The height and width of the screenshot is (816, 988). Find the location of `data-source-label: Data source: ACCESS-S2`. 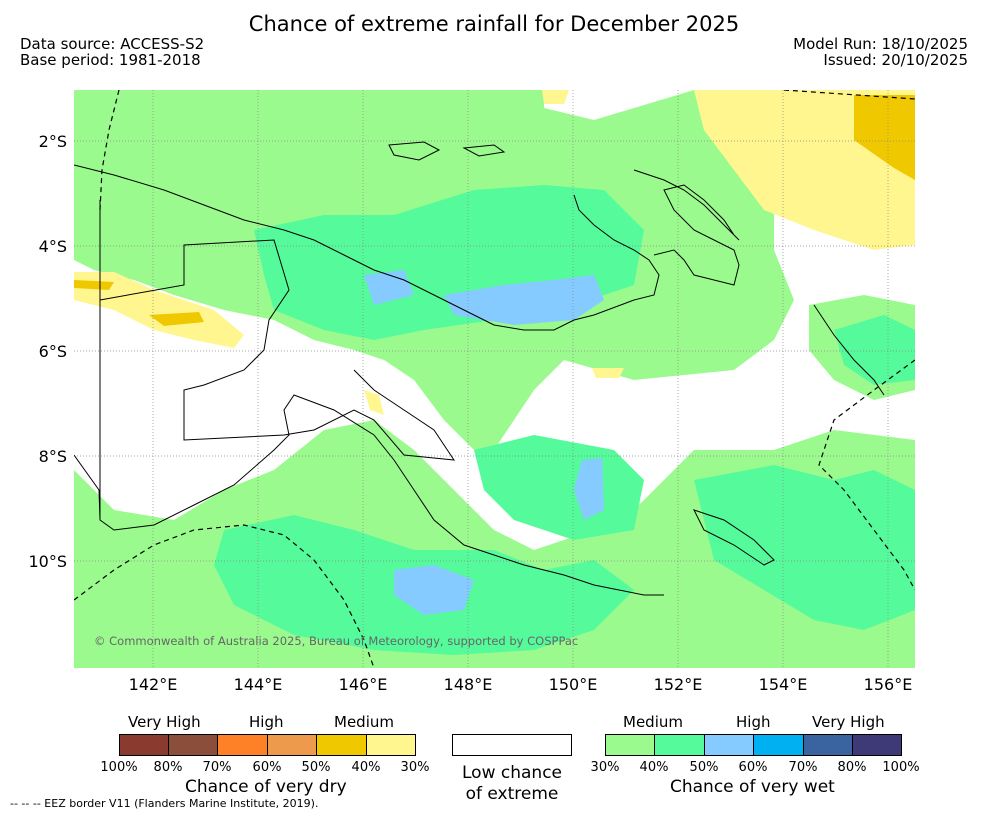

data-source-label: Data source: ACCESS-S2 is located at coordinates (112, 44).